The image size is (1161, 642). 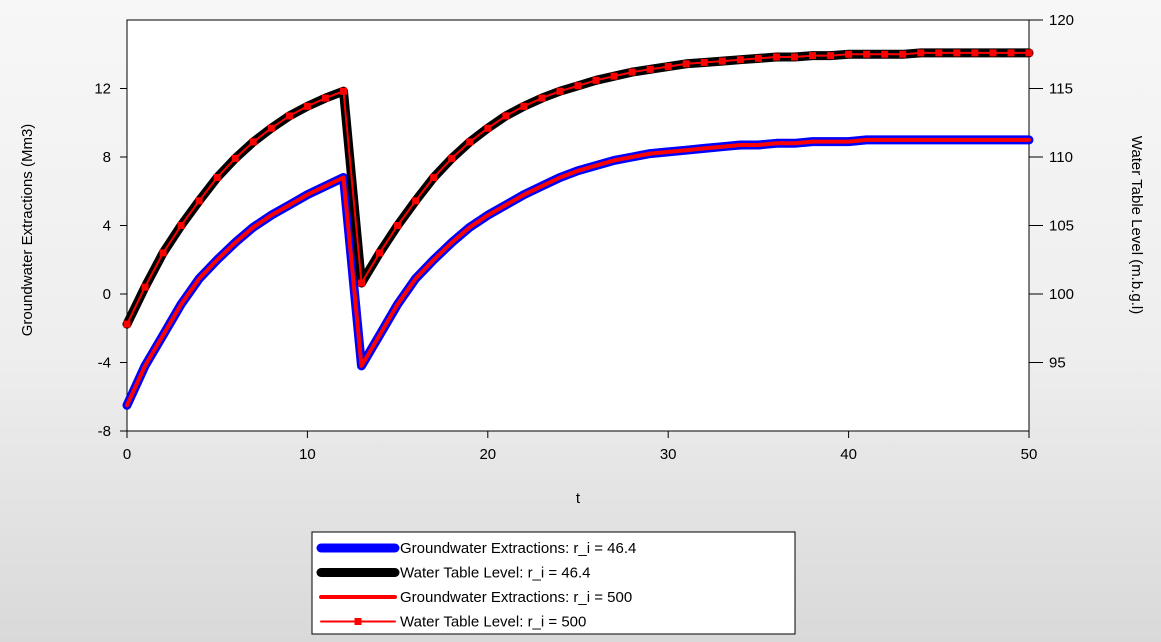 I want to click on y-right-tick-label: 115, so click(x=1061, y=89).